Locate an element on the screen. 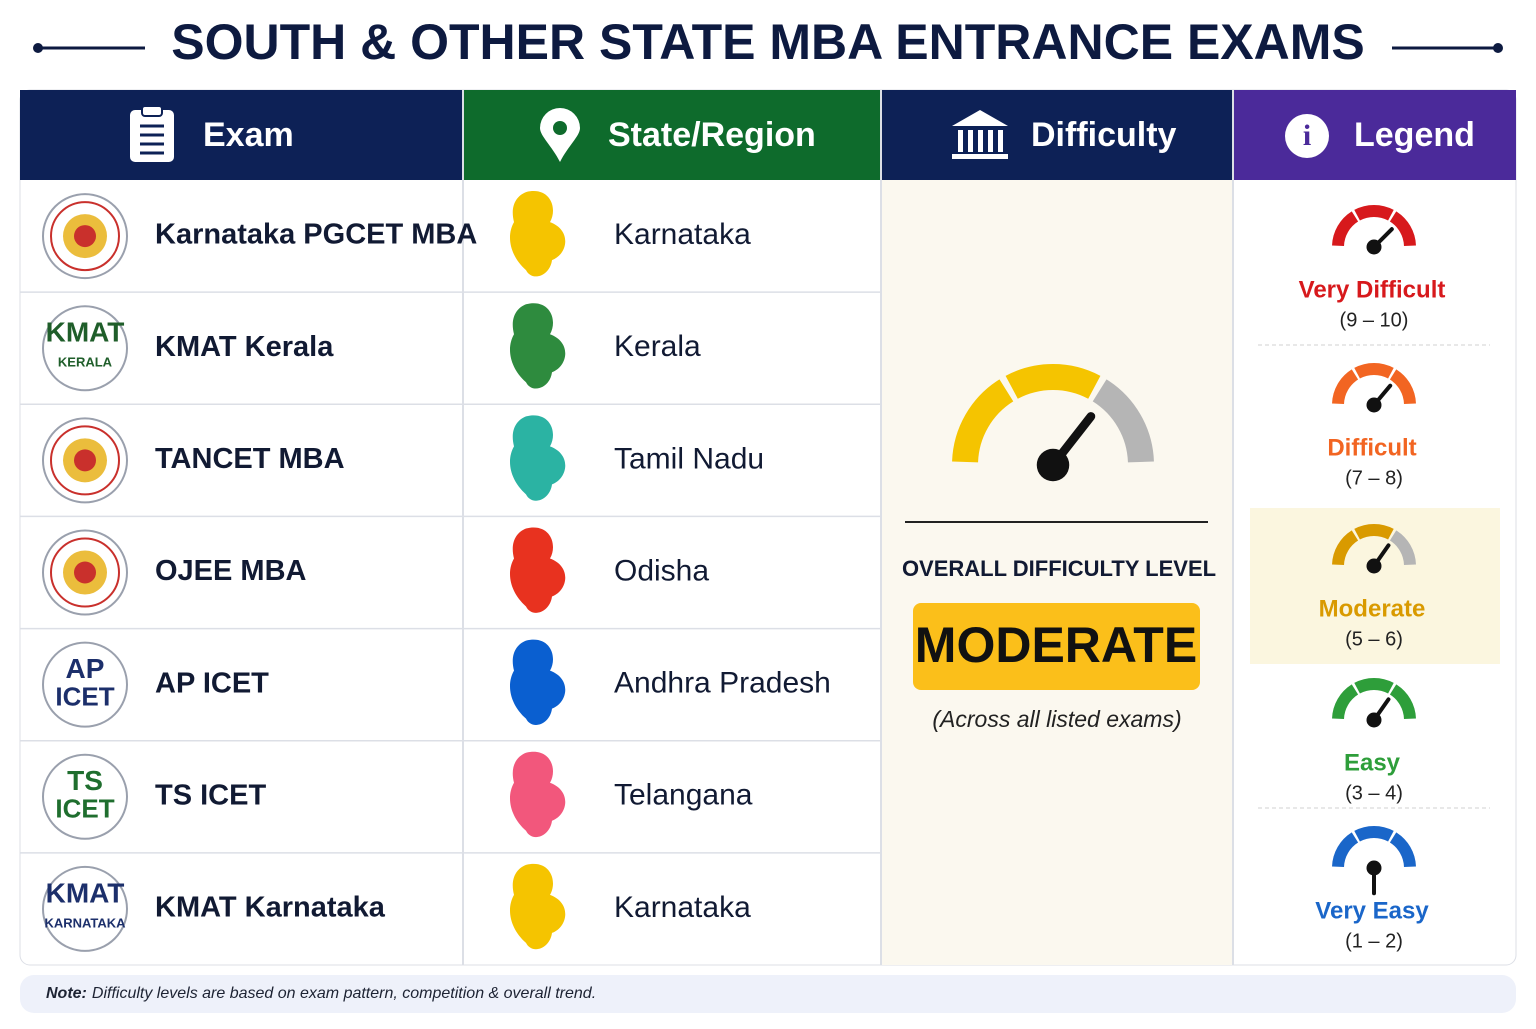 The width and height of the screenshot is (1536, 1029). legend-range: (9 – 10) is located at coordinates (1374, 320).